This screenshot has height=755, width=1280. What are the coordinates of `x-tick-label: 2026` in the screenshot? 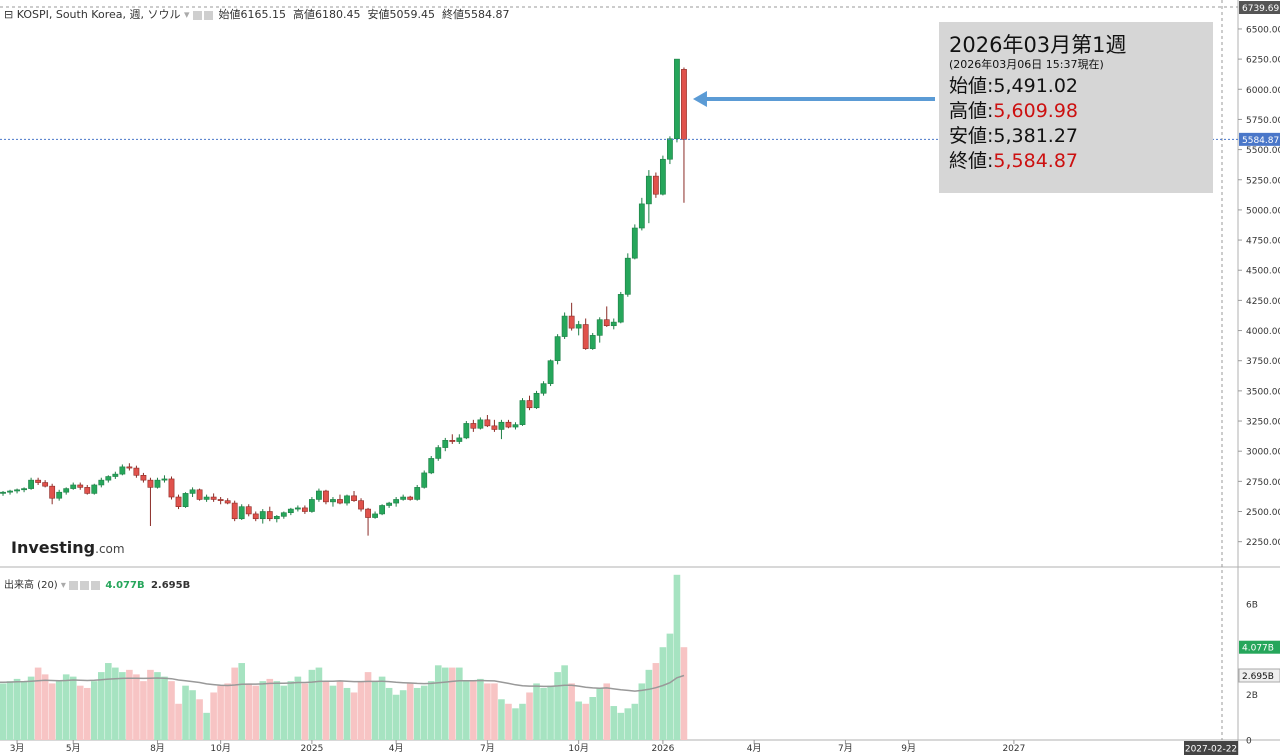 It's located at (662, 749).